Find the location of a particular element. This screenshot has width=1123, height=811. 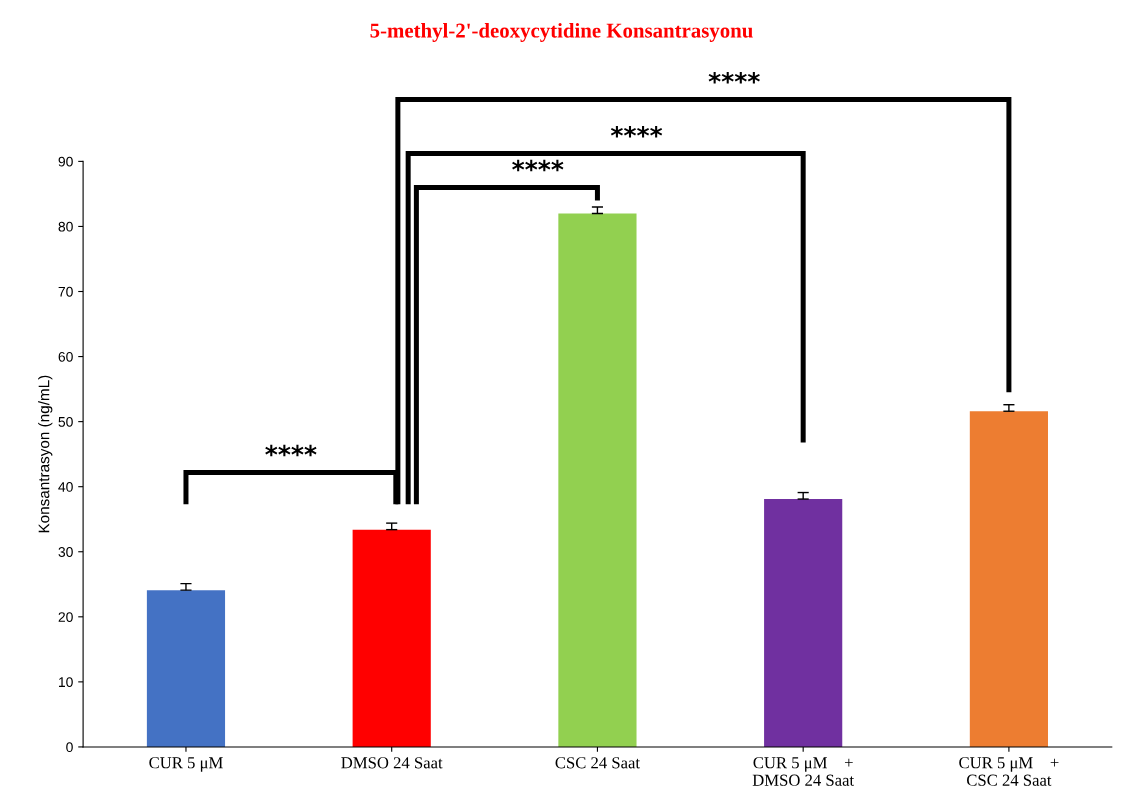

x-tick-label: CUR 5 μM + DMSO 24 Saat is located at coordinates (803, 771).